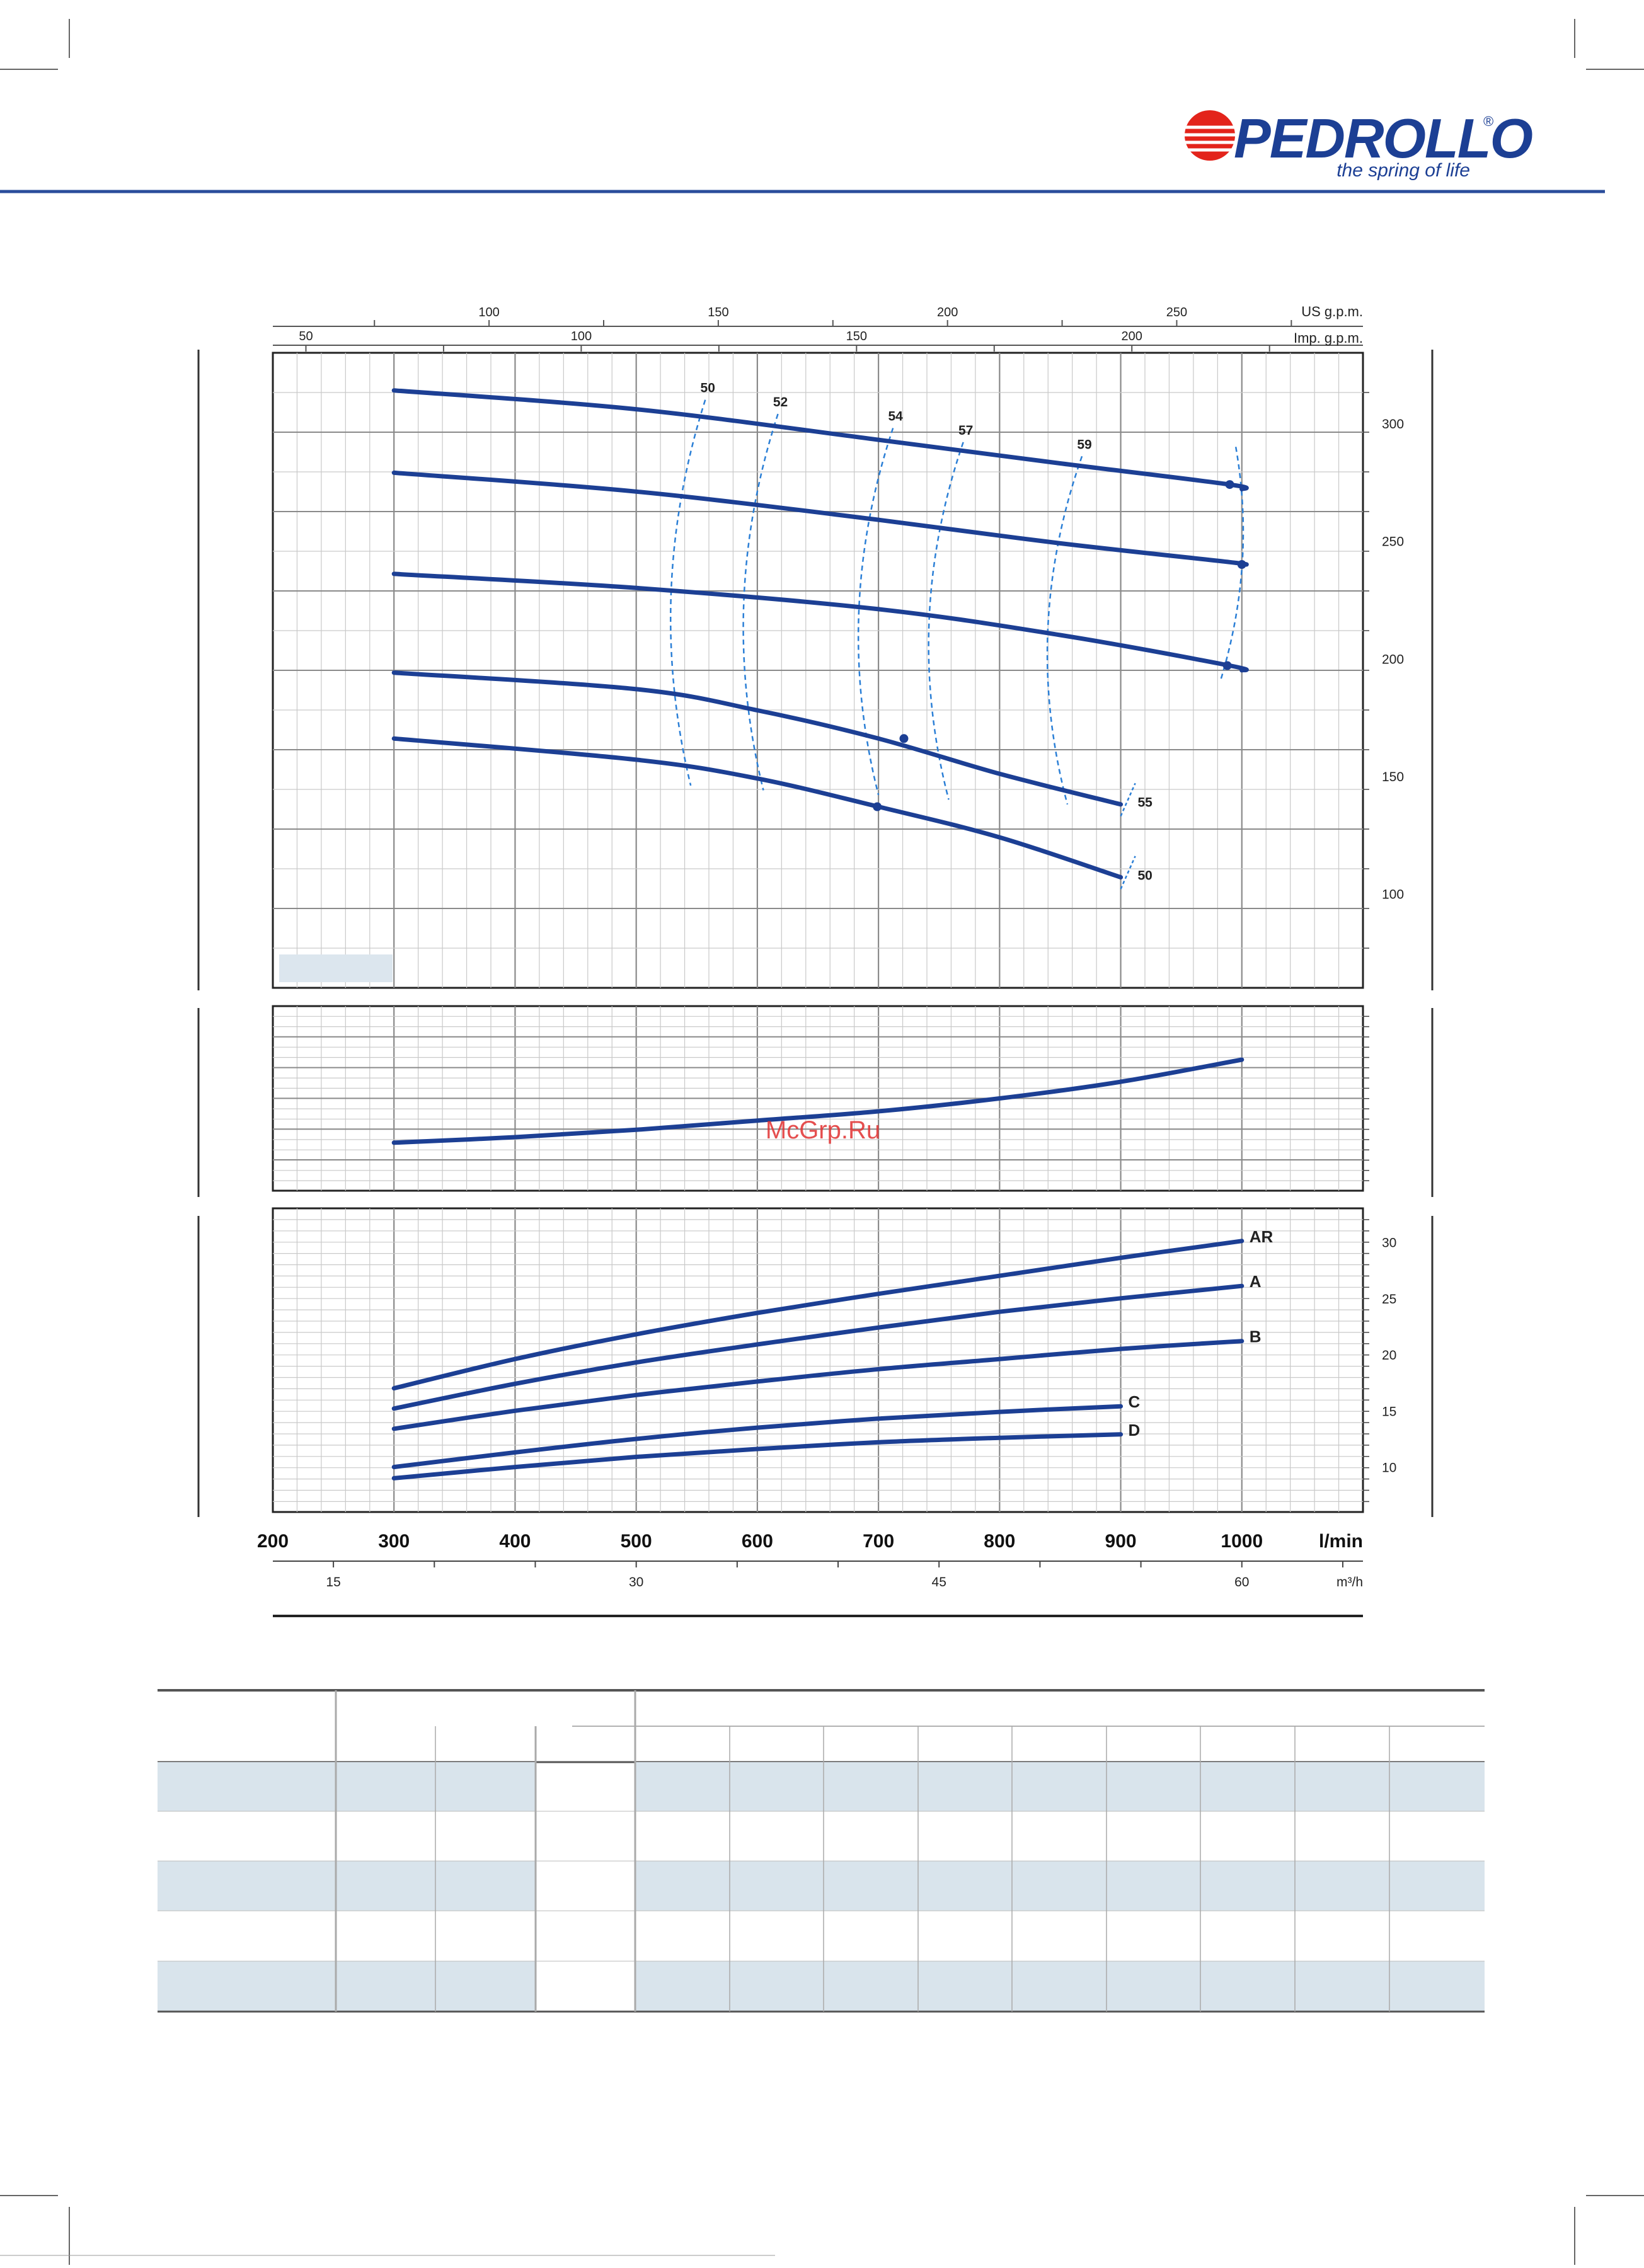  What do you see at coordinates (1341, 1541) in the screenshot?
I see `lmin-unit-label: l/min` at bounding box center [1341, 1541].